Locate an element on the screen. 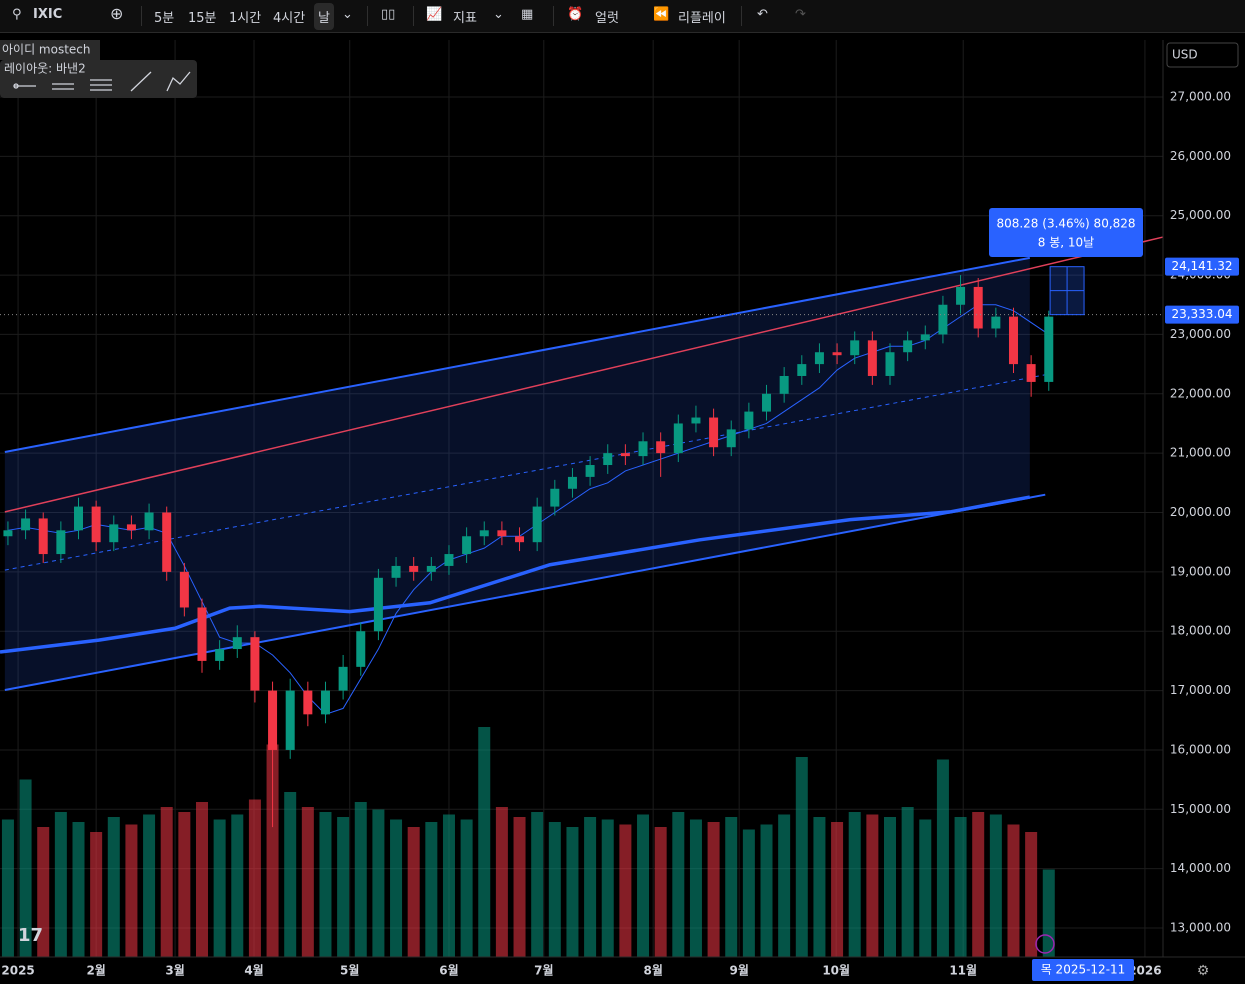 Image resolution: width=1245 pixels, height=984 pixels. add-symbol: ⊕ is located at coordinates (117, 13).